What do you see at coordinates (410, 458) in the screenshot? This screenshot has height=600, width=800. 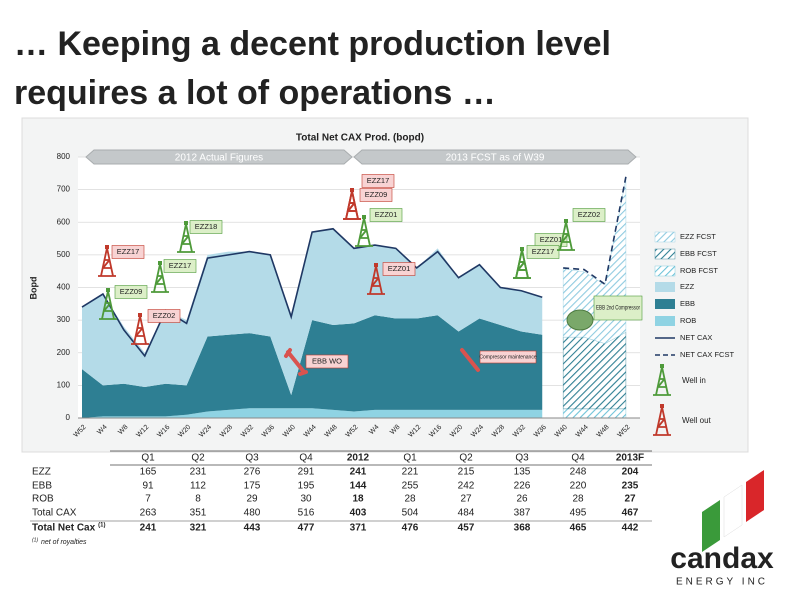 I see `table-header: Q1` at bounding box center [410, 458].